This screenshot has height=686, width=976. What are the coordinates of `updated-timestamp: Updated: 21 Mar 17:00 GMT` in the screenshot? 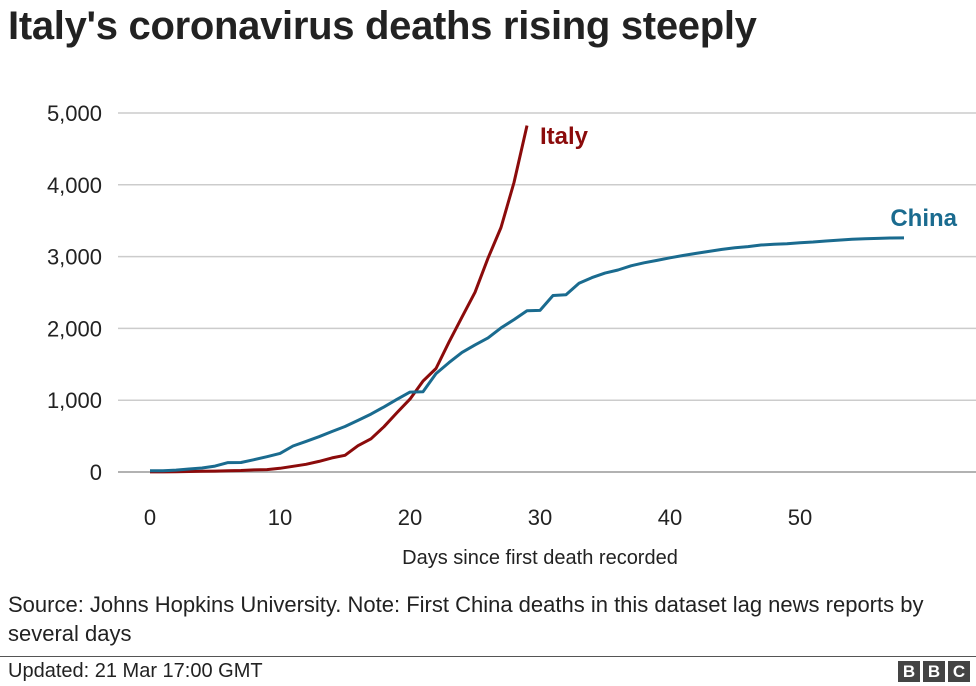 It's located at (135, 671).